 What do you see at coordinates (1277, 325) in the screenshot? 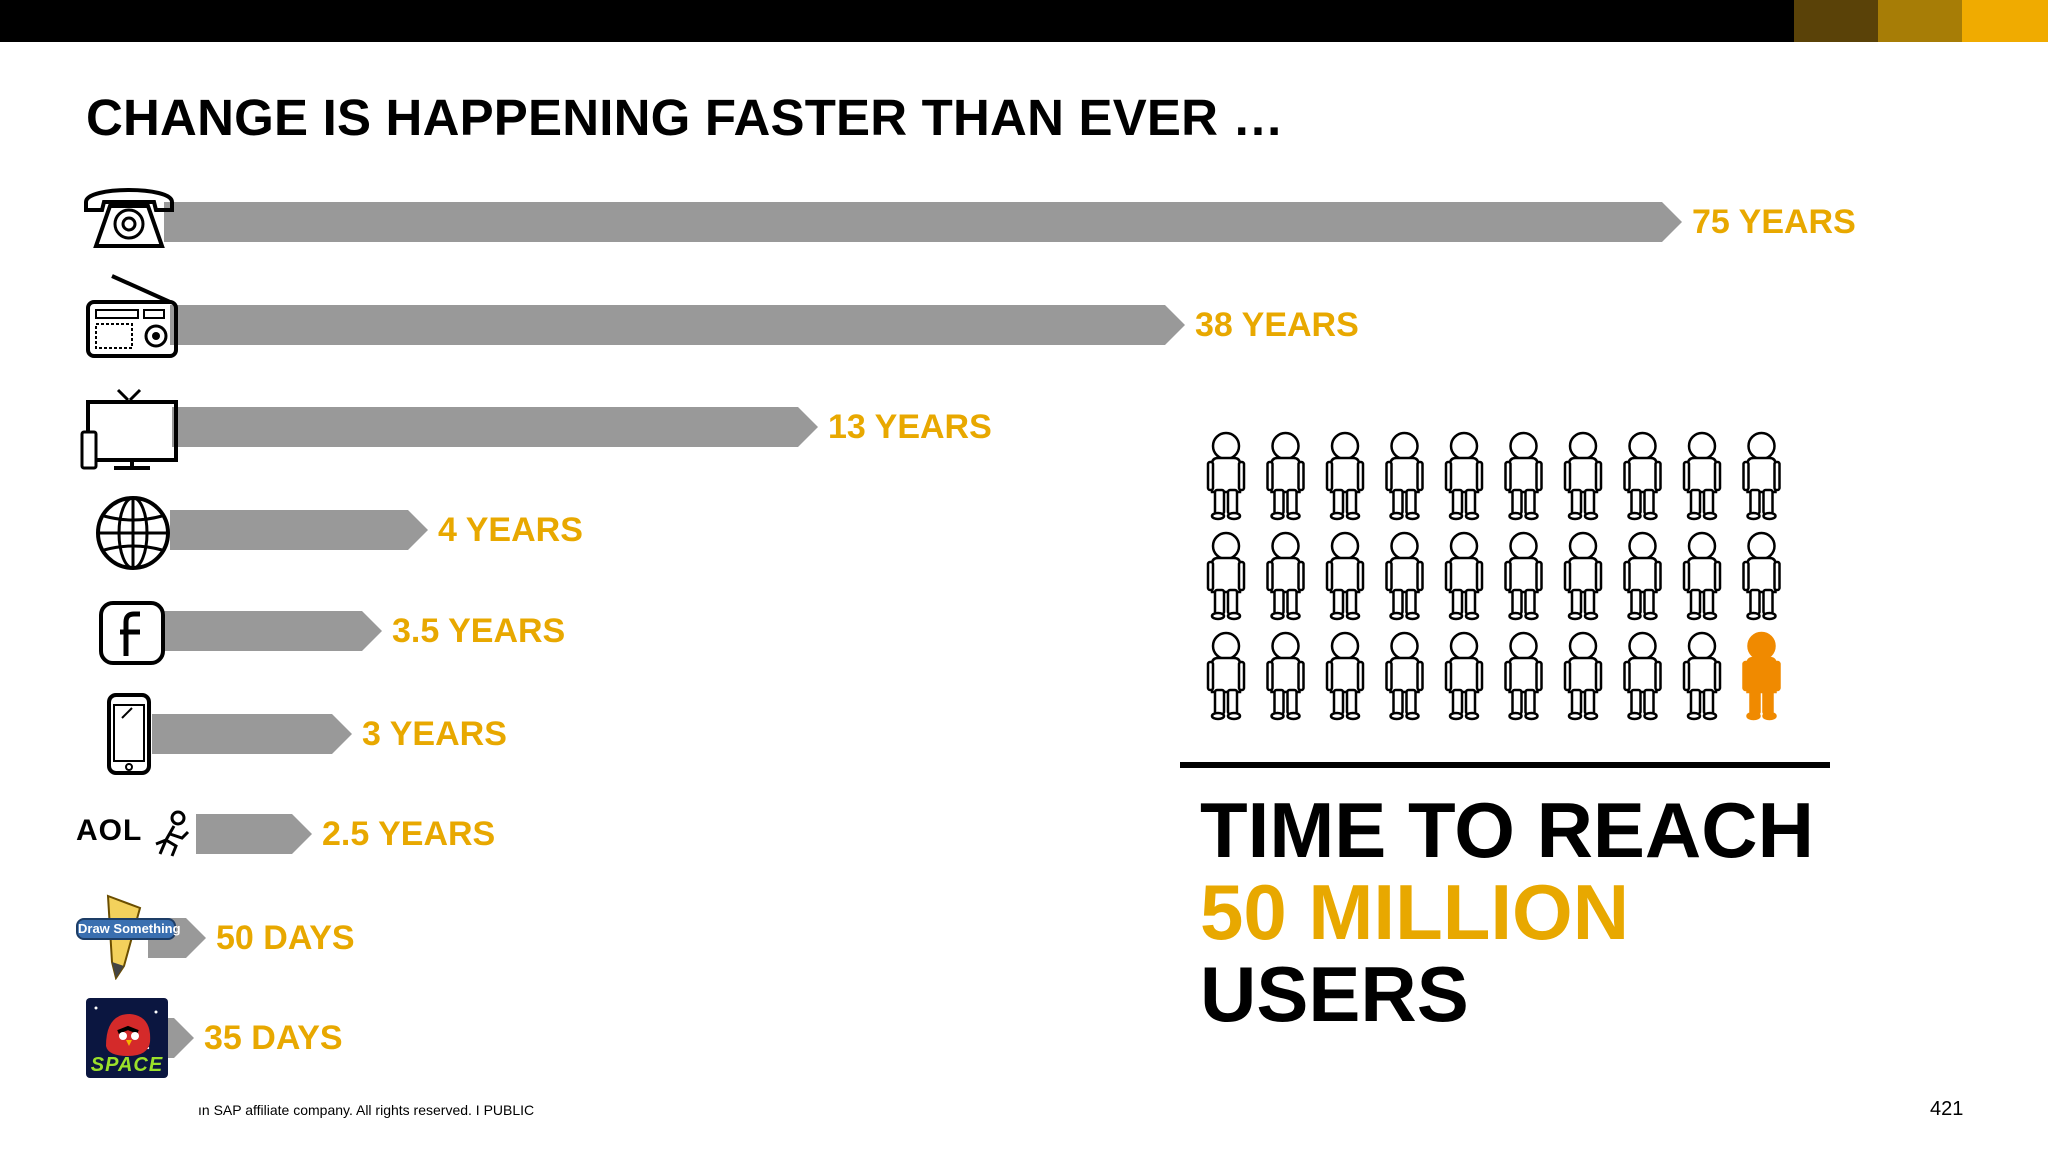
I see `bar-label: 38 YEARS` at bounding box center [1277, 325].